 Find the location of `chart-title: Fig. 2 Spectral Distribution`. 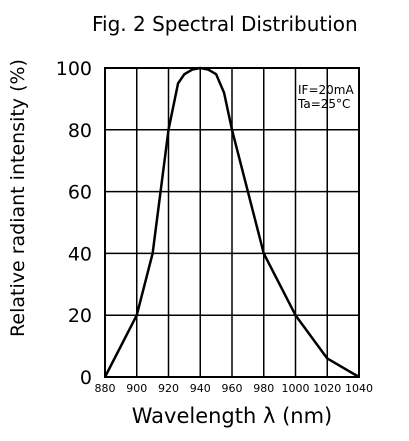

chart-title: Fig. 2 Spectral Distribution is located at coordinates (225, 24).